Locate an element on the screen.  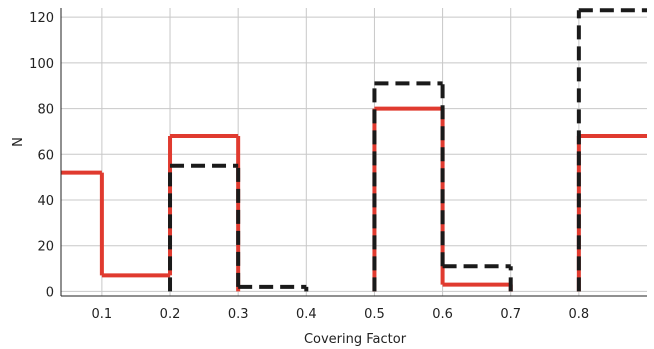
x-tick-label: 0.5 is located at coordinates (374, 314).